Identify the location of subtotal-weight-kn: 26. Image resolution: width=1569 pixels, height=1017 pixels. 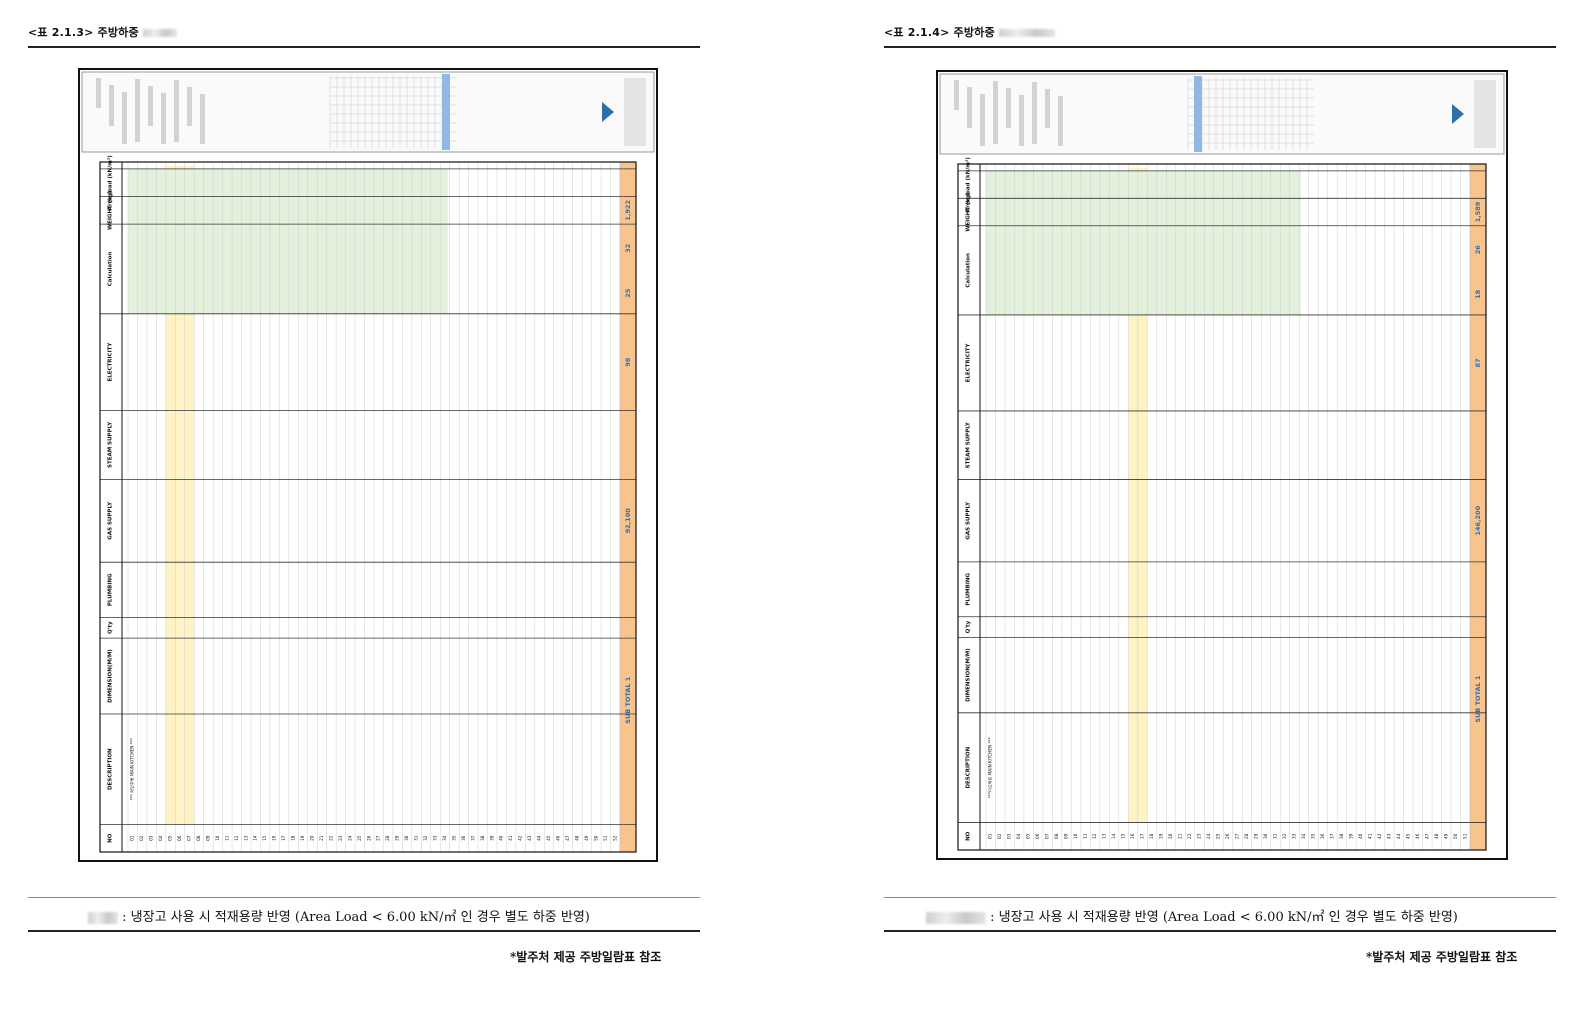
(1478, 250).